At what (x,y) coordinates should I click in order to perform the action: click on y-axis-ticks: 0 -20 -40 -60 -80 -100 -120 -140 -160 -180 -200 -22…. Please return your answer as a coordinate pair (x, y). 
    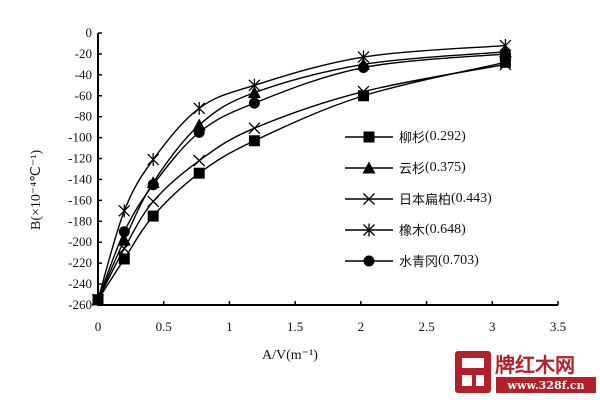
    Looking at the image, I should click on (85, 168).